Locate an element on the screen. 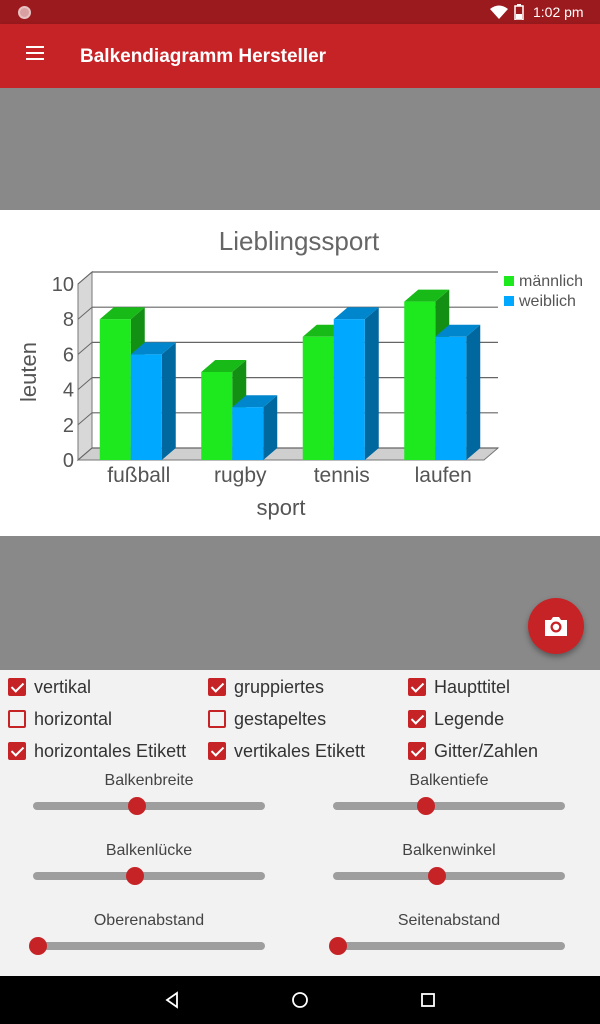 Image resolution: width=600 pixels, height=1024 pixels. slider-balkenlücke is located at coordinates (149, 876).